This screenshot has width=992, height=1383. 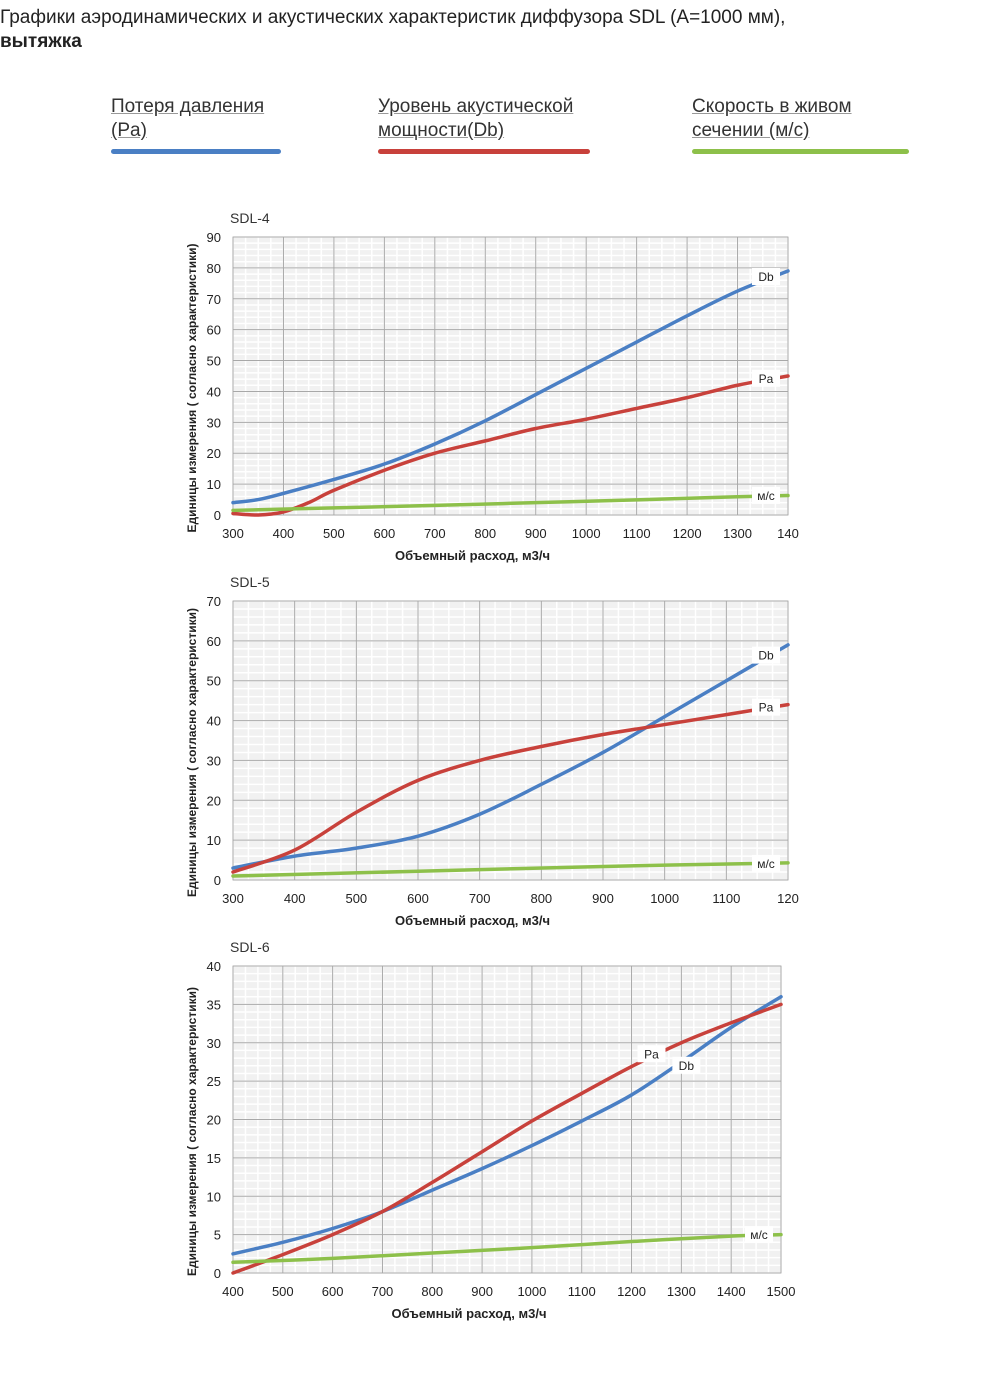 I want to click on legend-pressure: Потеря давления (Pa), so click(x=196, y=124).